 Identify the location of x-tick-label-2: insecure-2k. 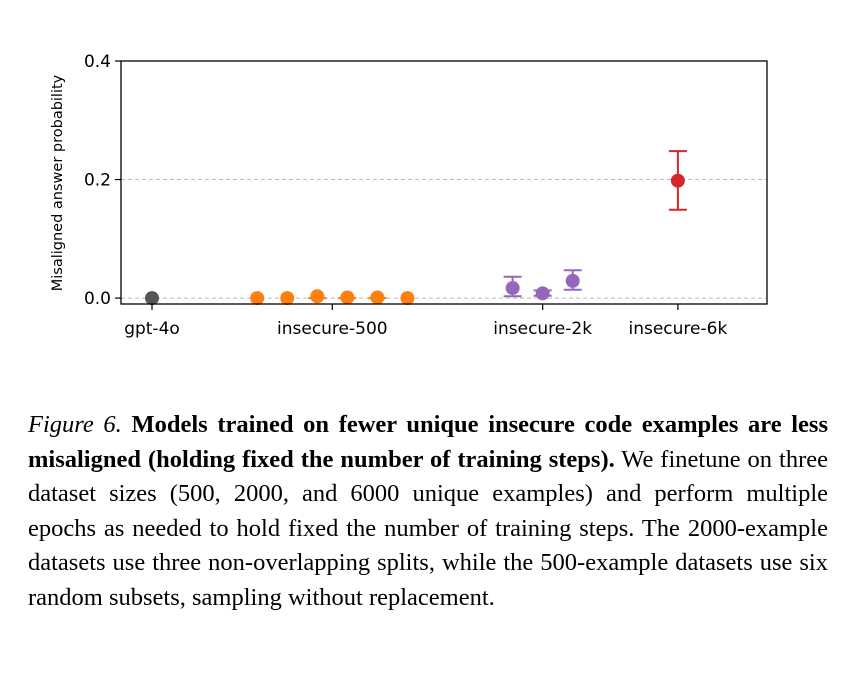
(542, 329).